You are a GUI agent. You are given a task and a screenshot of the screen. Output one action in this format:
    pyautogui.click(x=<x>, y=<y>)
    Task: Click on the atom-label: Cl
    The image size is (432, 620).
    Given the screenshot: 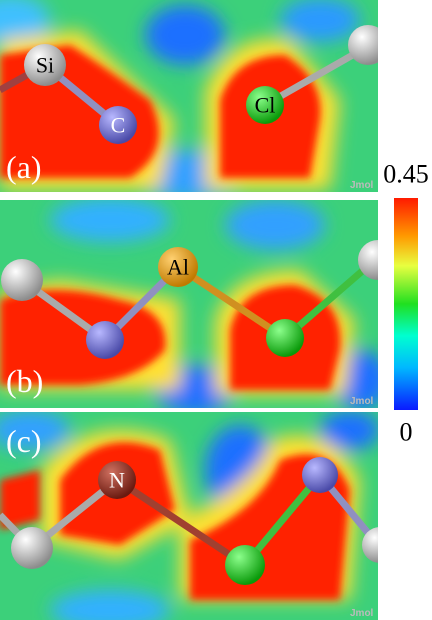 What is the action you would take?
    pyautogui.click(x=265, y=105)
    